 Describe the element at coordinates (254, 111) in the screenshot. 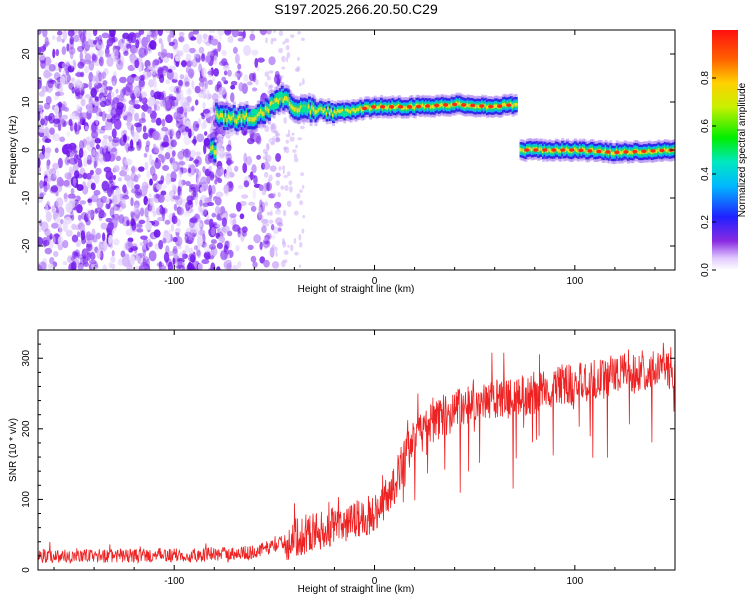

I see `ridge-blob` at that location.